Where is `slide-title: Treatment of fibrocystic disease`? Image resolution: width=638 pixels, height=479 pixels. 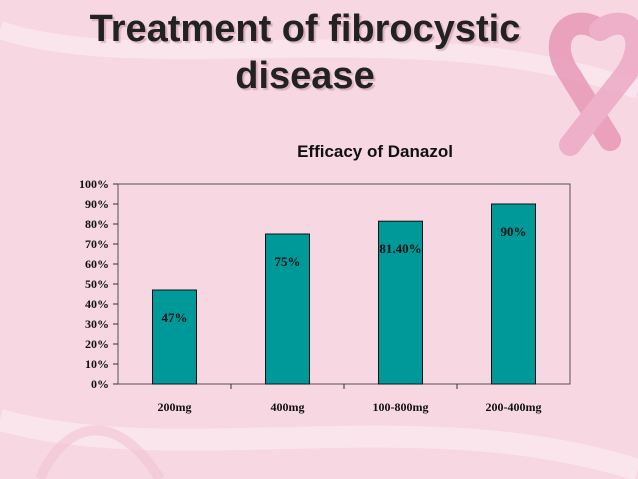 slide-title: Treatment of fibrocystic disease is located at coordinates (305, 53).